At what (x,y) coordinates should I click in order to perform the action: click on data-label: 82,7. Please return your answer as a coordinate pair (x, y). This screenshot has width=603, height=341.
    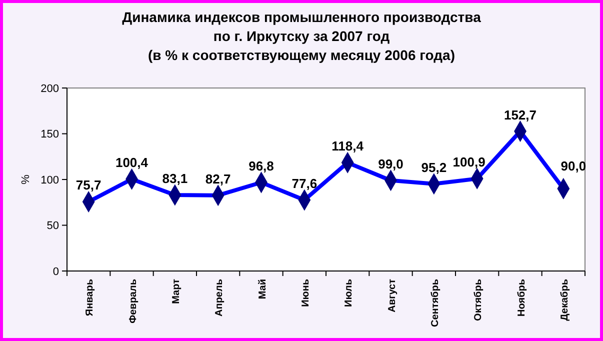
    Looking at the image, I should click on (218, 178).